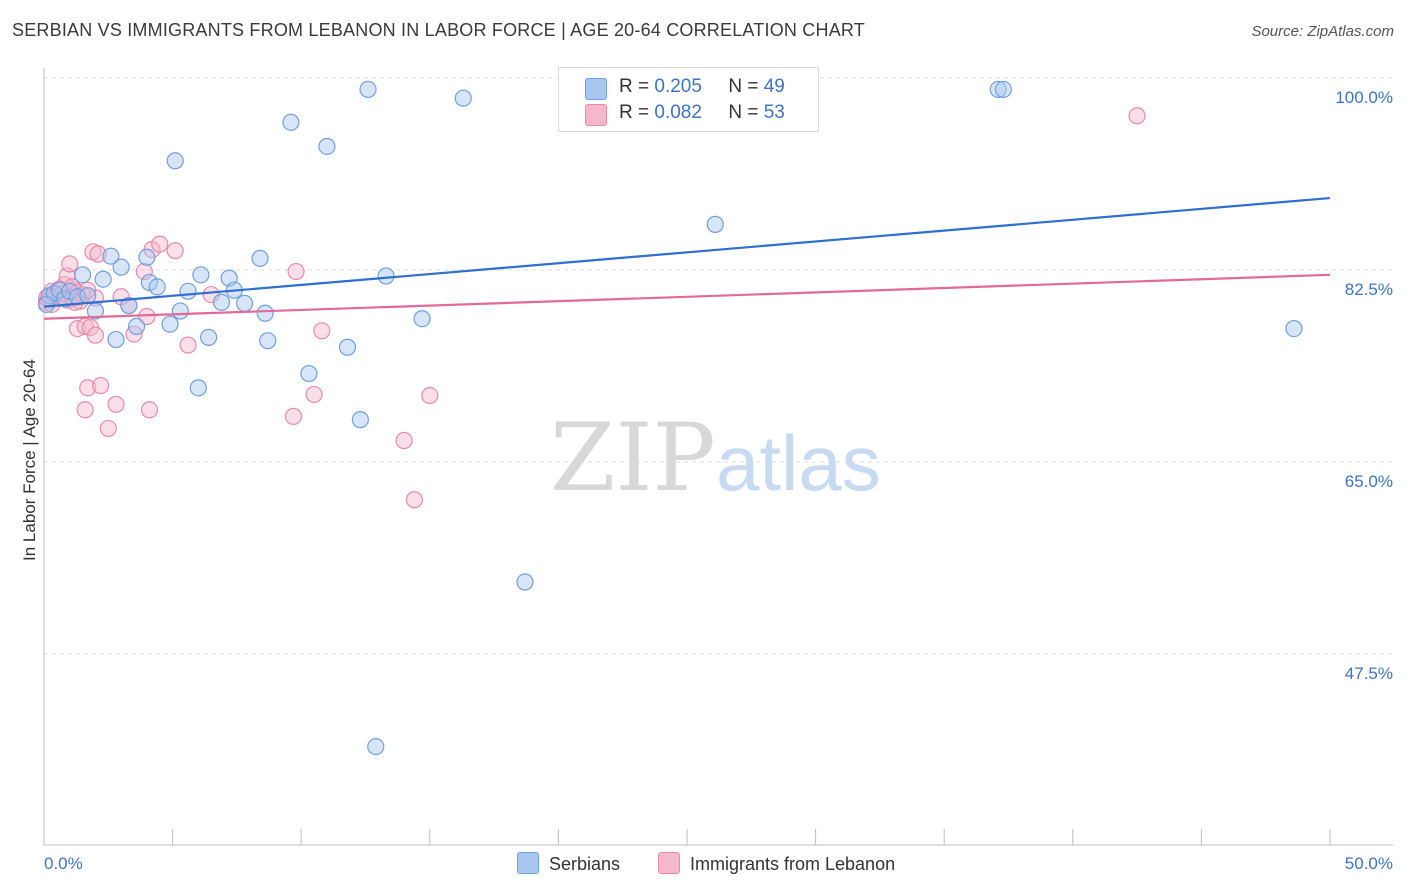  Describe the element at coordinates (1369, 863) in the screenshot. I see `x-tick-label-max: 50.0%` at that location.